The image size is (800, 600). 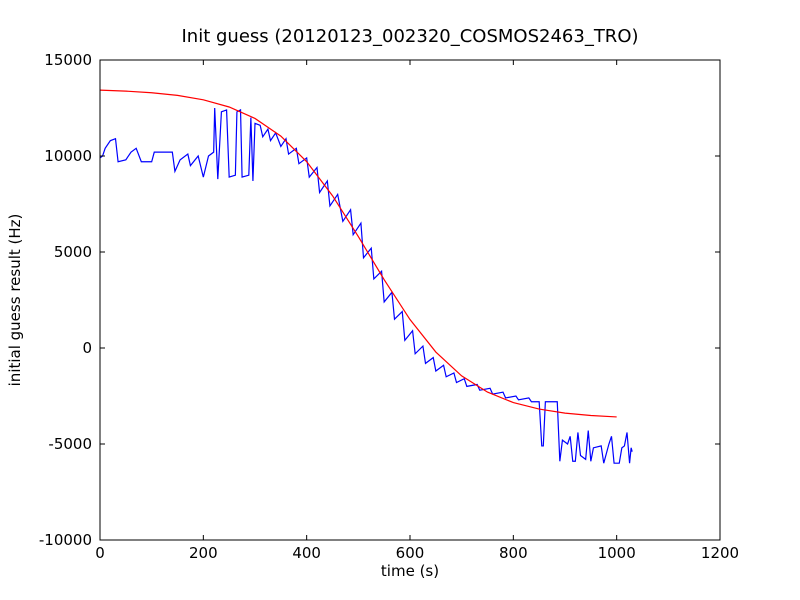 I want to click on y-tick-label: -5000, so click(x=70, y=444).